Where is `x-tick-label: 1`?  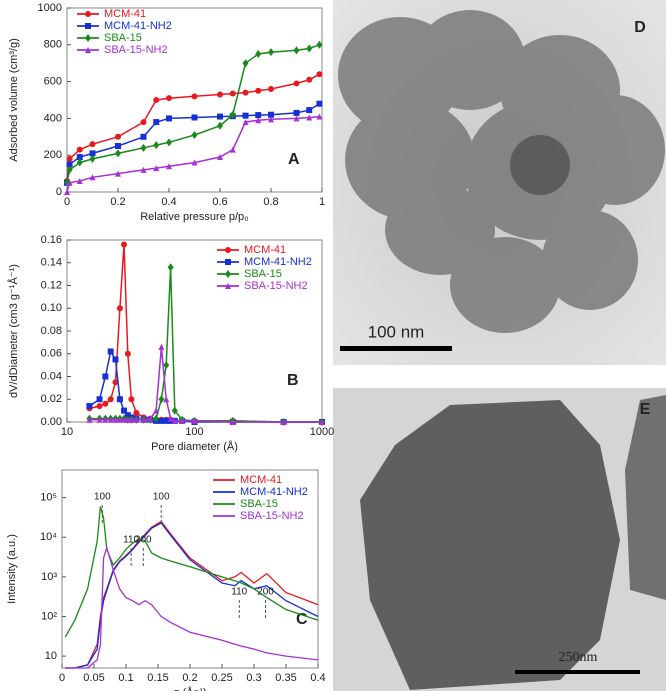 x-tick-label: 1 is located at coordinates (322, 202).